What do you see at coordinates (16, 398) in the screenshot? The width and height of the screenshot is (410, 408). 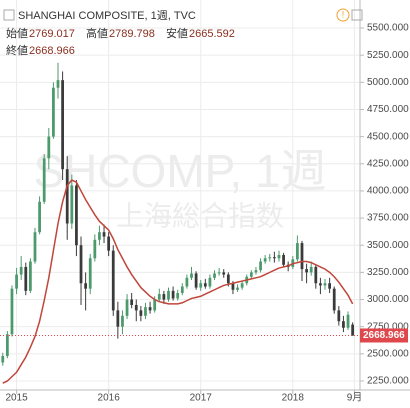 I see `x-tick-label: 2015` at bounding box center [16, 398].